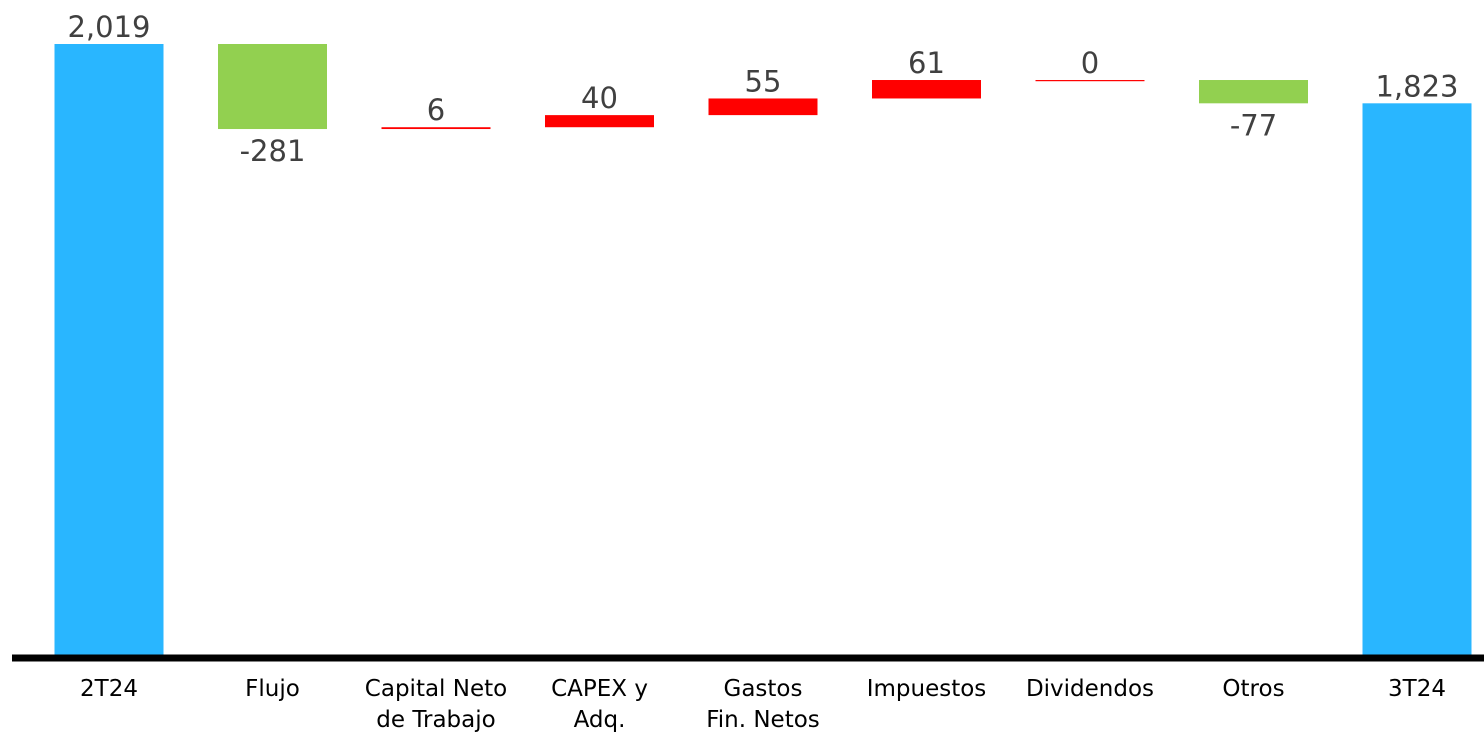 Image resolution: width=1484 pixels, height=736 pixels. I want to click on category-label-line: Gastos, so click(763, 689).